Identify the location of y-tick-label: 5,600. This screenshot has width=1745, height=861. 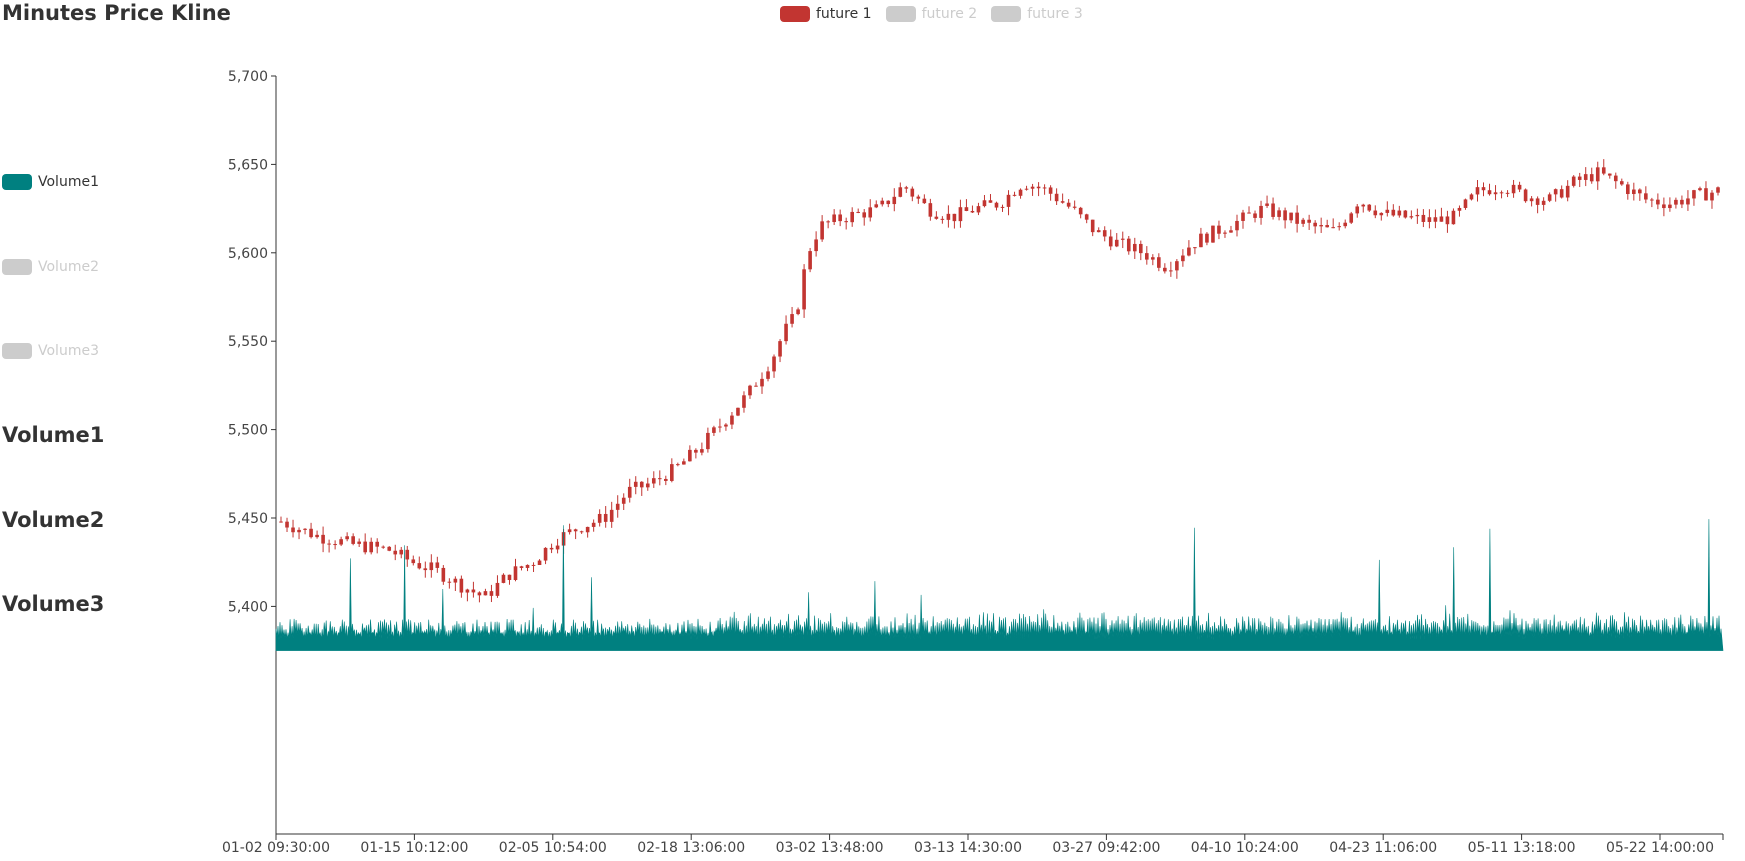
(248, 254).